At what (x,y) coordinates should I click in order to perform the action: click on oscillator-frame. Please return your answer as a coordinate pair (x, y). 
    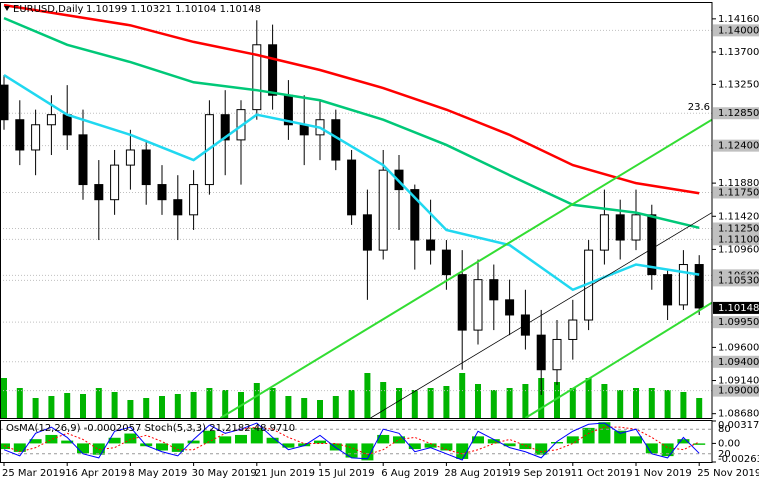
    Looking at the image, I should click on (356, 441).